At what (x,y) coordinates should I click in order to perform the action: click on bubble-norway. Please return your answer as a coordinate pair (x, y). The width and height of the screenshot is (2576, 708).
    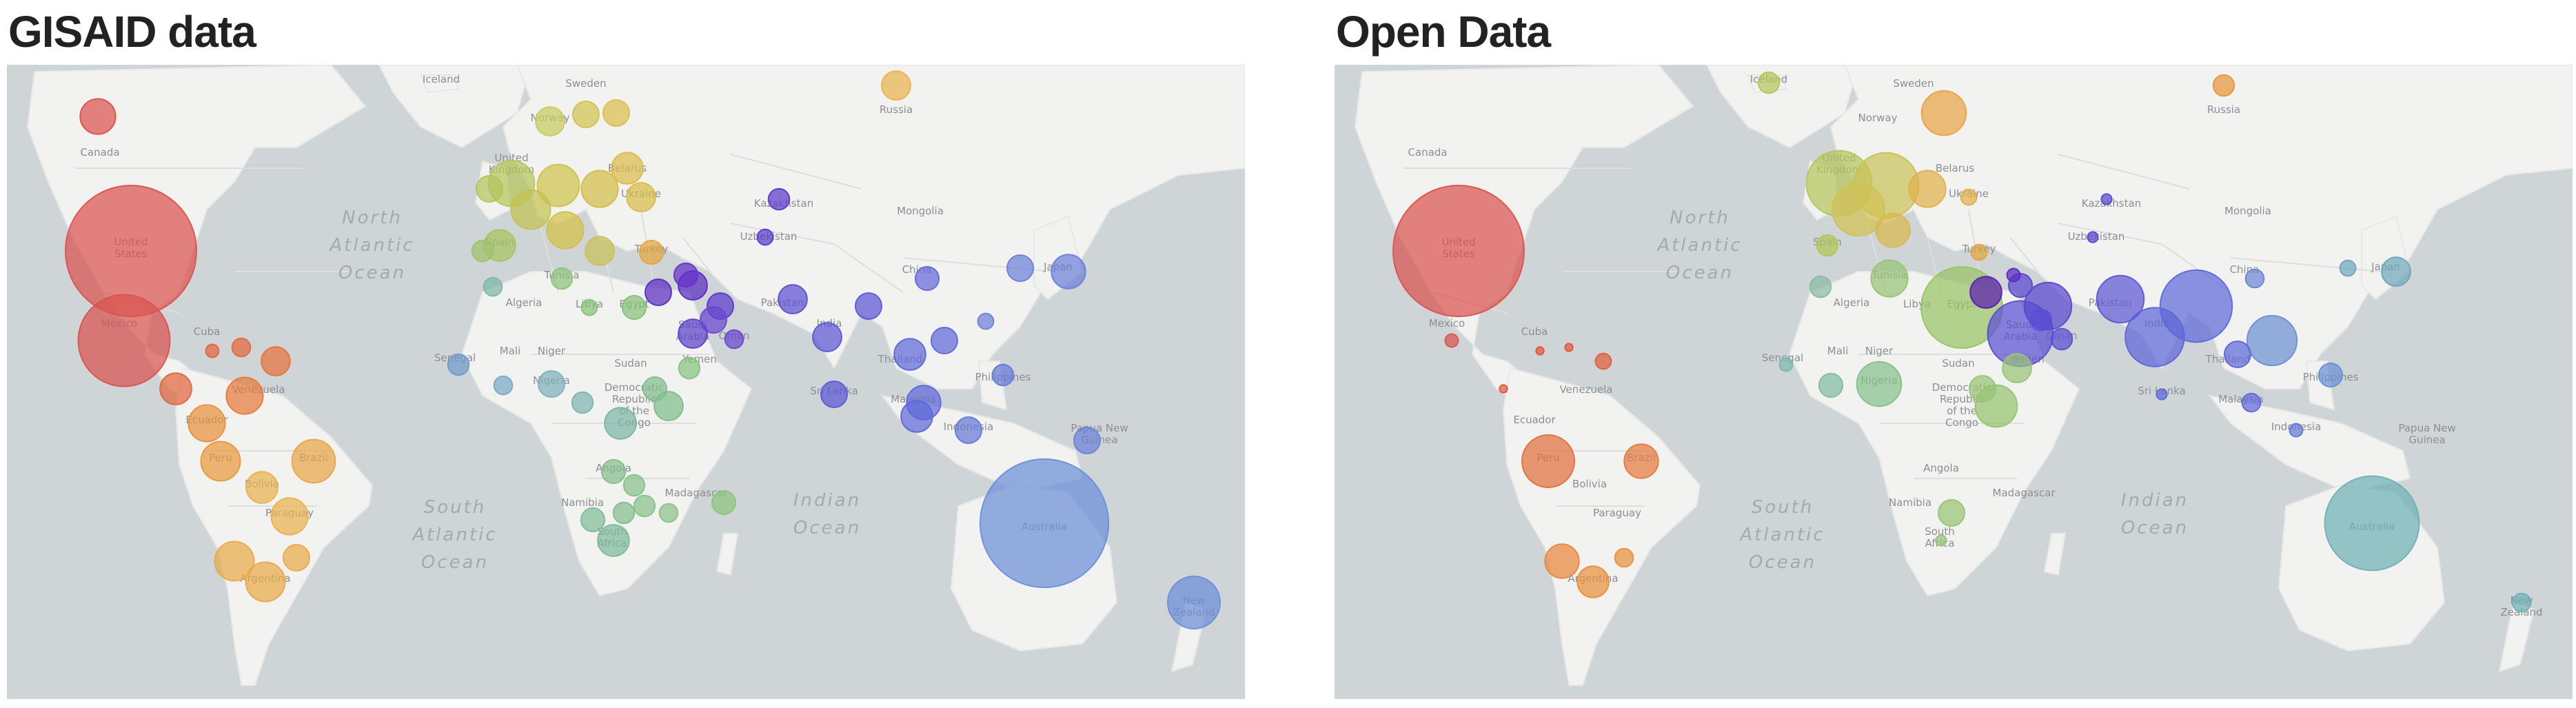
    Looking at the image, I should click on (550, 121).